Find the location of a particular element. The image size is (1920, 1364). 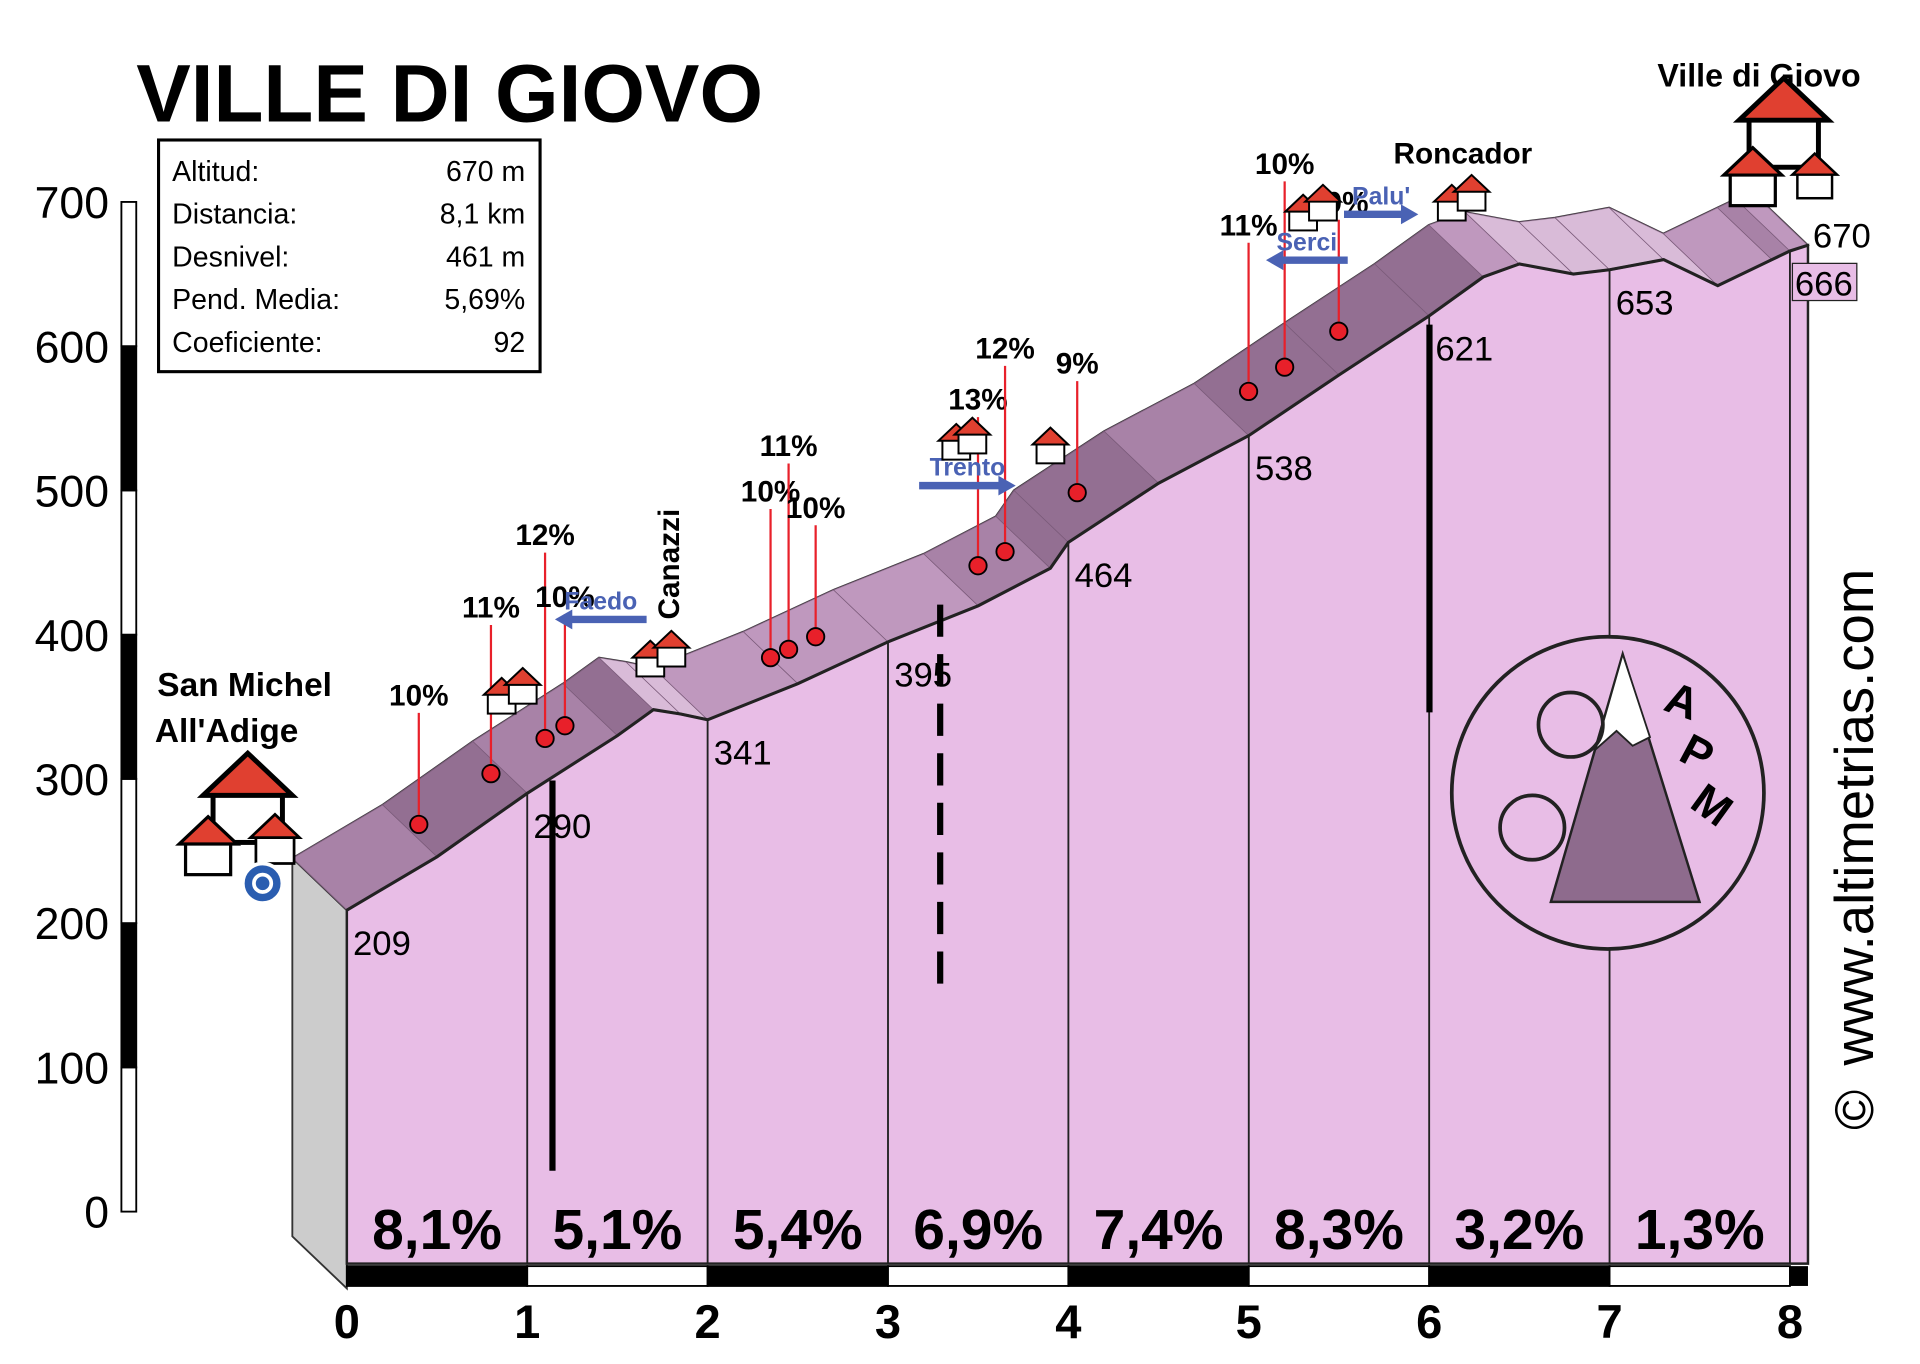

info-label: Coeficiente: is located at coordinates (247, 343).